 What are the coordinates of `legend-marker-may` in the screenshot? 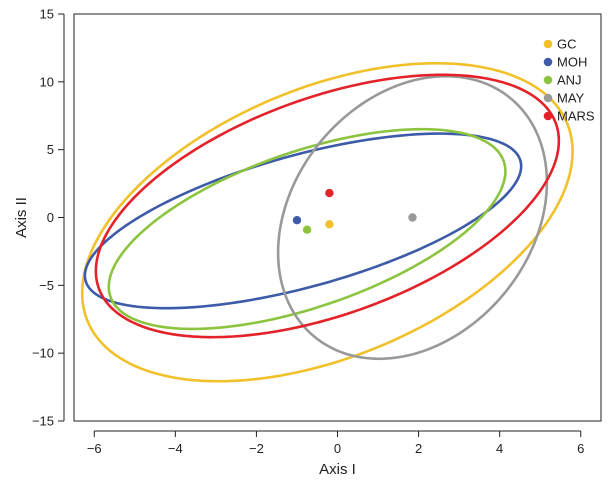 It's located at (548, 98).